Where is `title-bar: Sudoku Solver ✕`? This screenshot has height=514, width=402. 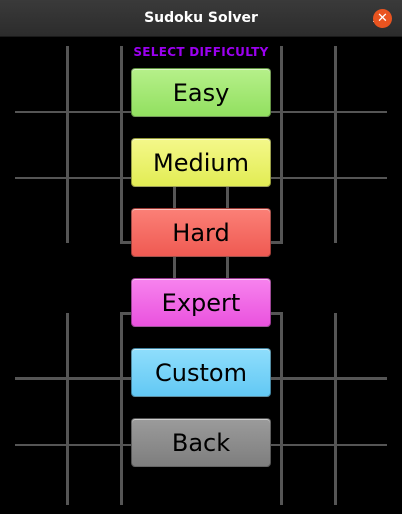 title-bar: Sudoku Solver ✕ is located at coordinates (201, 18).